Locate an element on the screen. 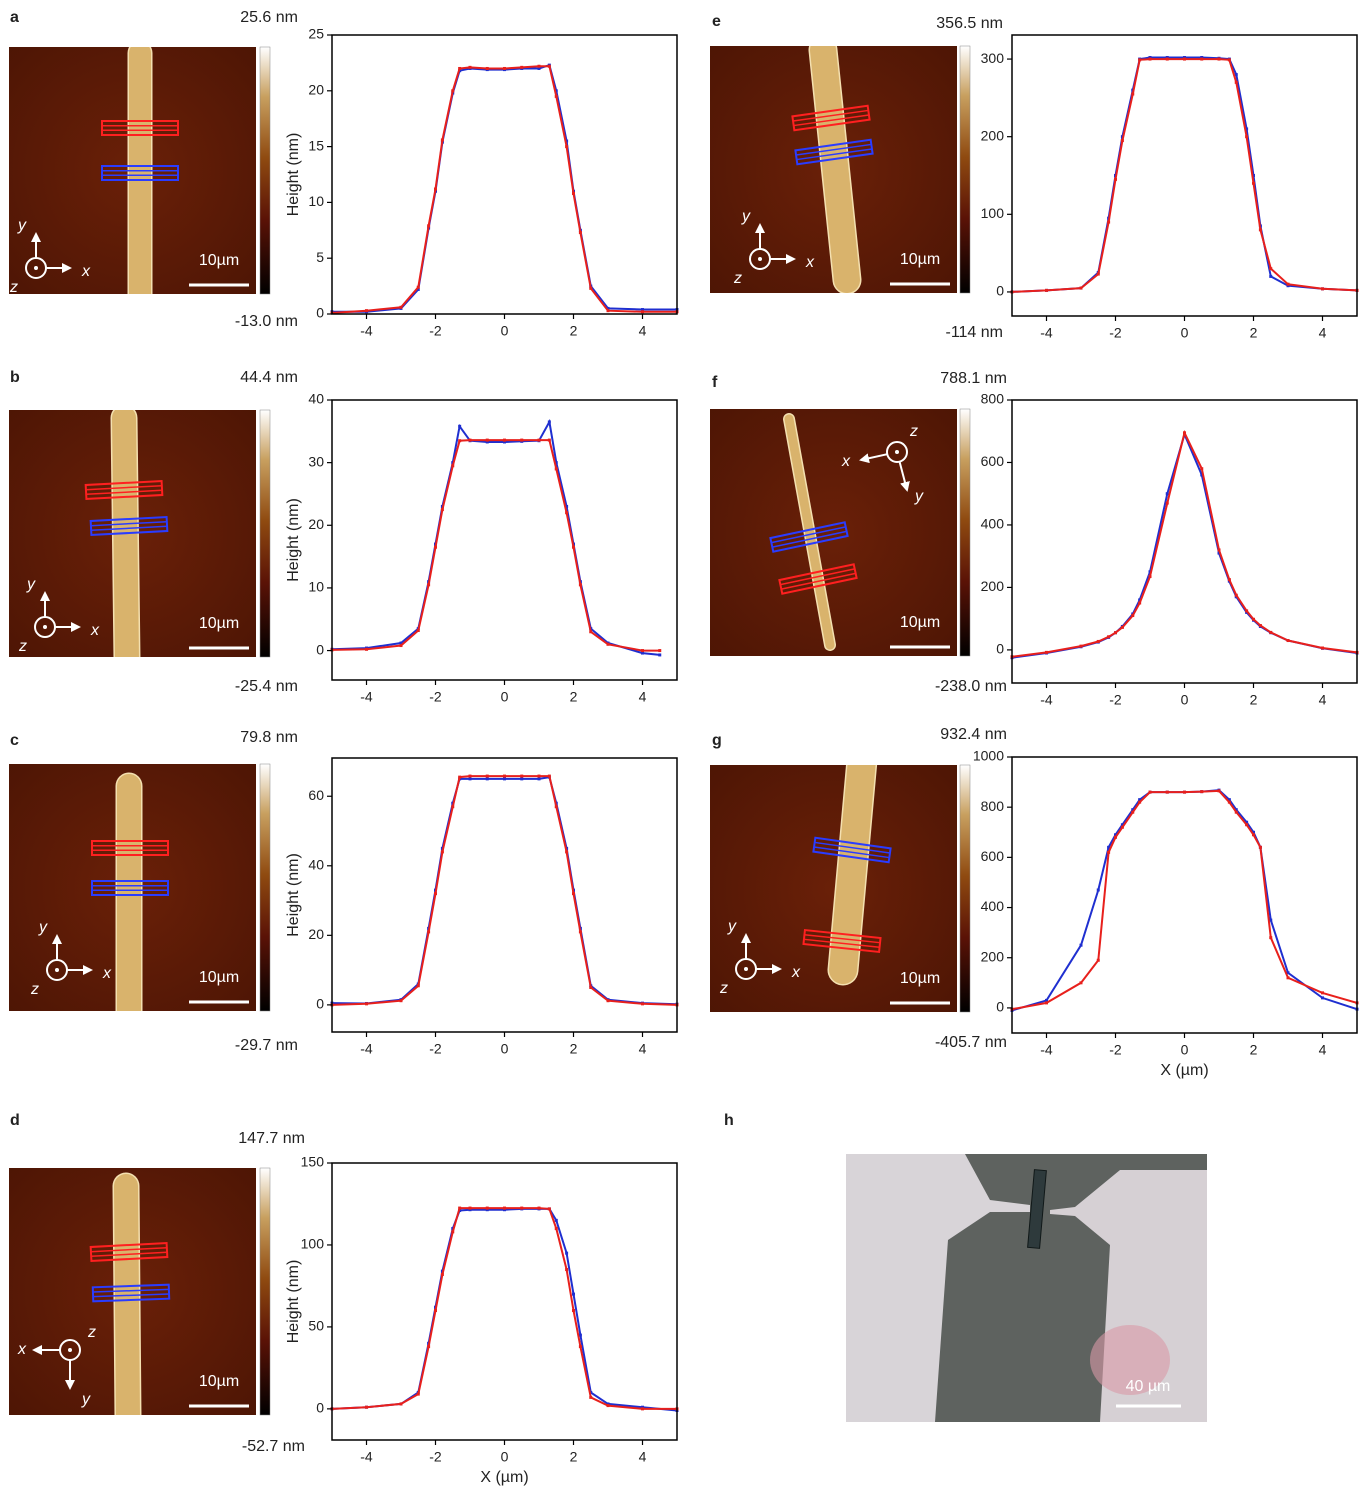 The image size is (1366, 1486). y-tick-label: 600 is located at coordinates (993, 856).